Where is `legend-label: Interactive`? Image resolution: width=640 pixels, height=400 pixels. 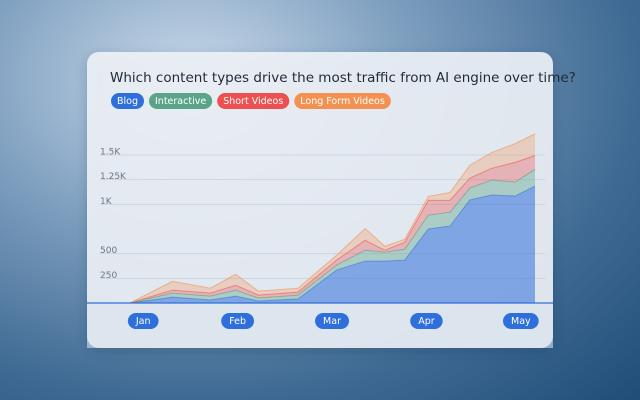
legend-label: Interactive is located at coordinates (180, 101).